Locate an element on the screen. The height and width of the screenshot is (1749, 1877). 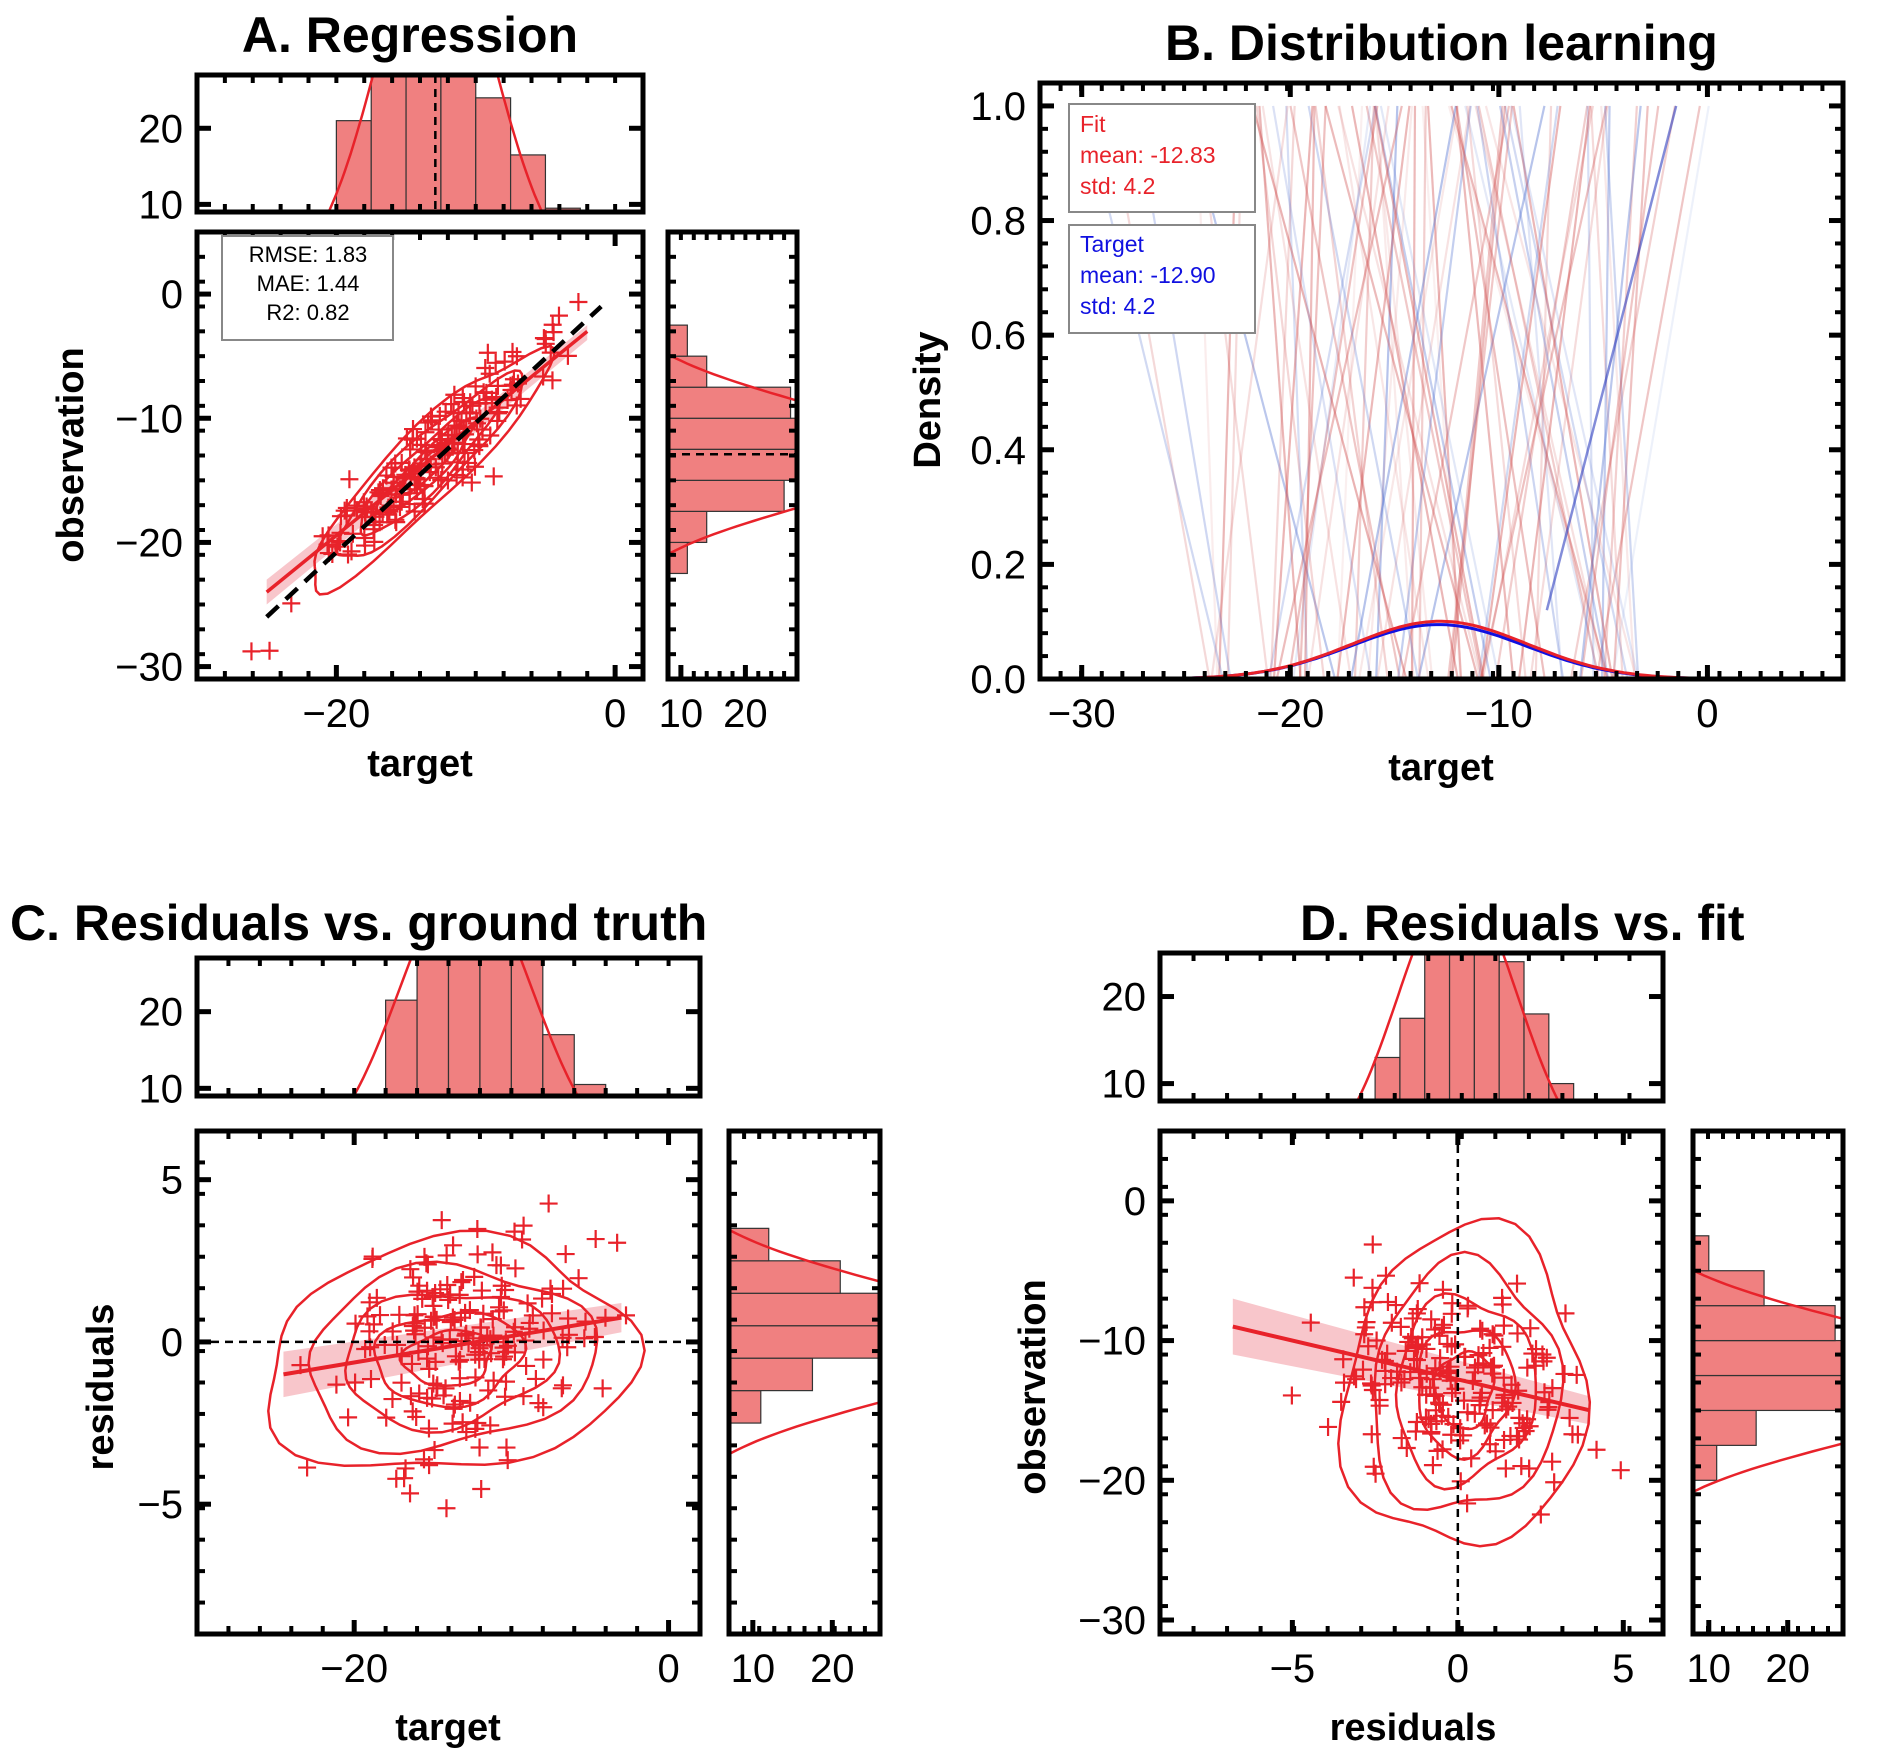
panel-d-title: D. Residuals vs. fit is located at coordinates (1522, 923).